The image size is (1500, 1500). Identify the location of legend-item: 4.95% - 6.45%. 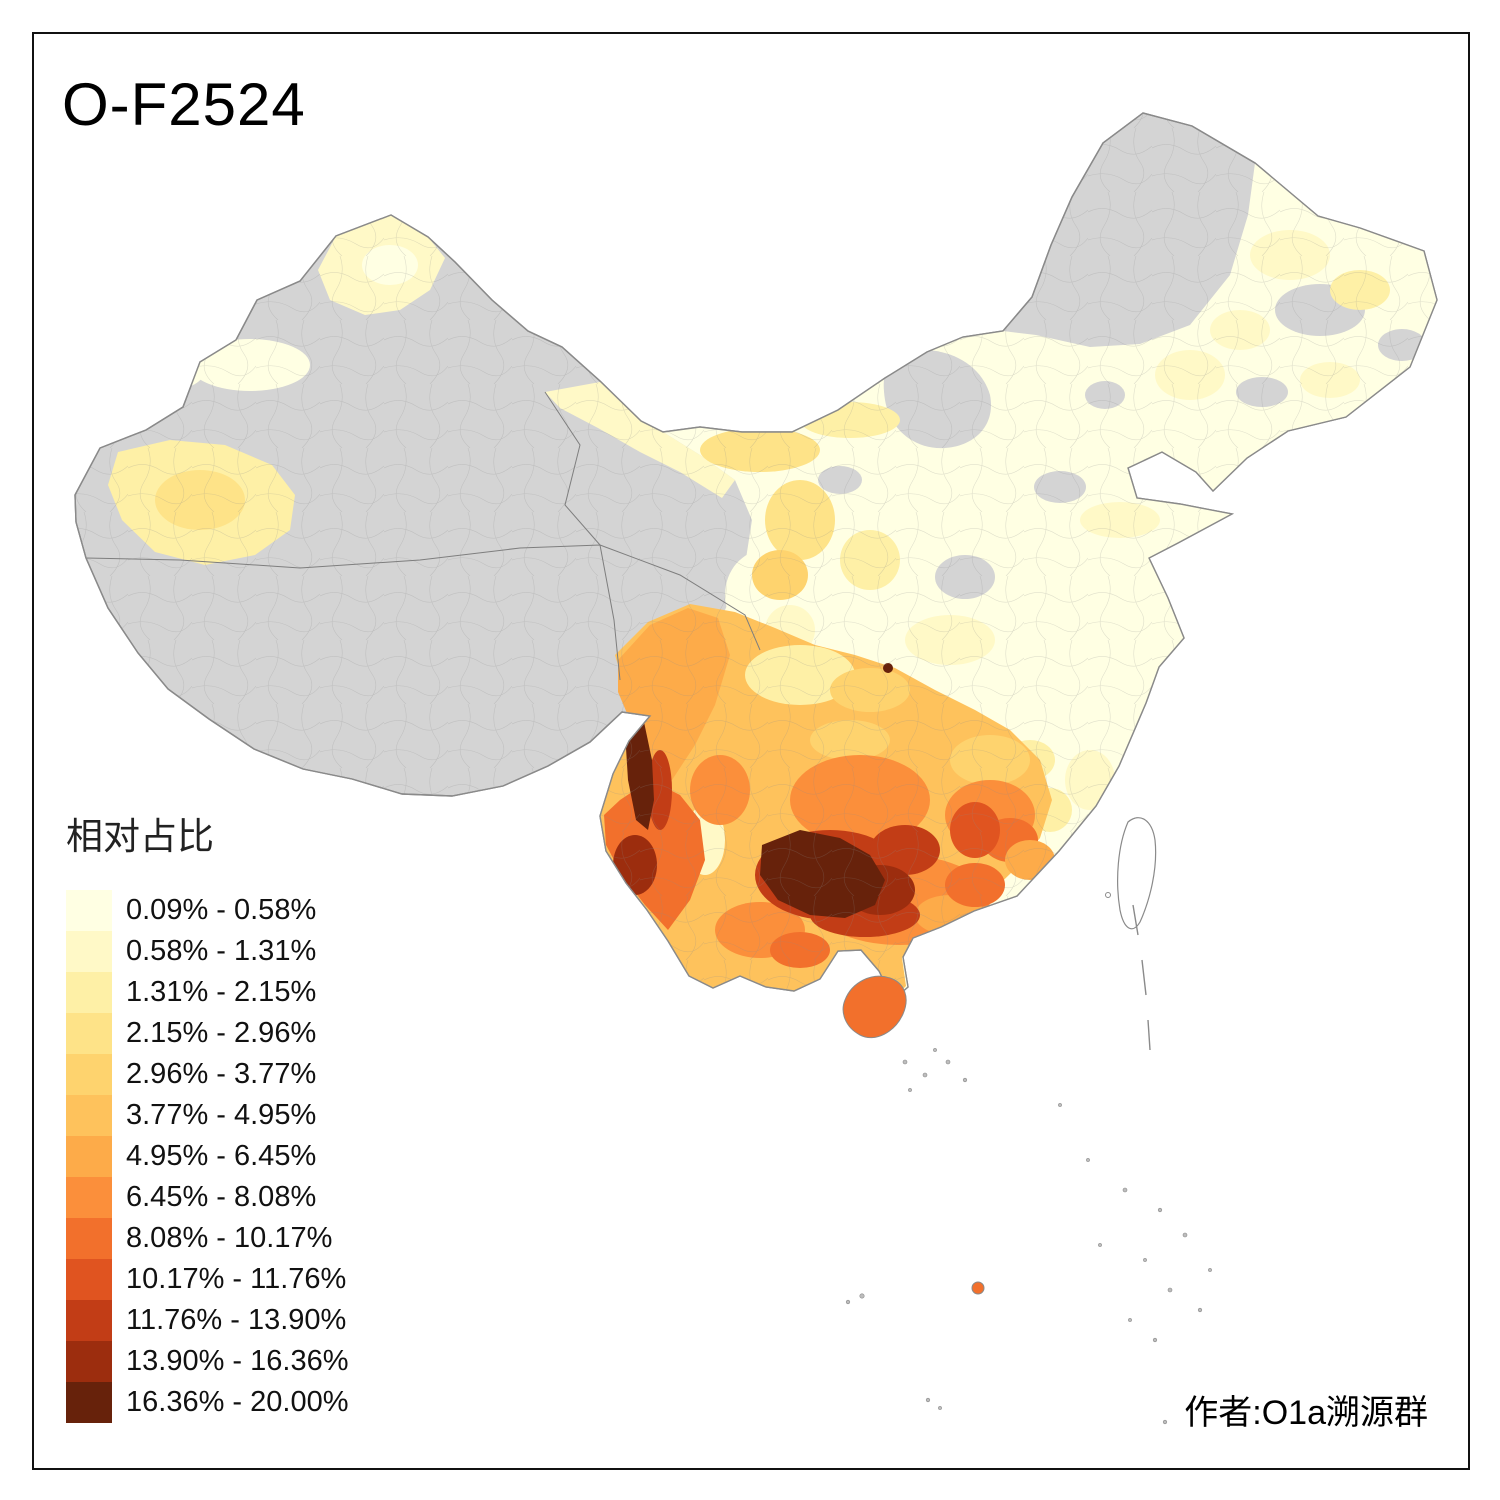
(207, 1156).